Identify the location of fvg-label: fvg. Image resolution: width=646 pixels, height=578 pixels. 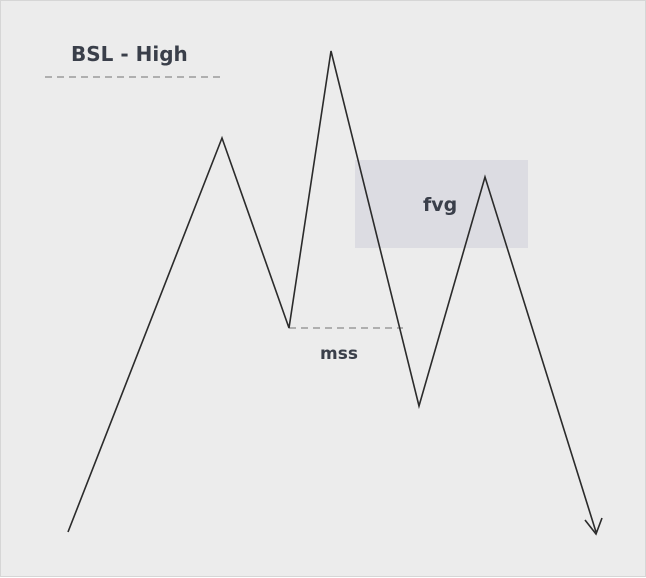
(440, 205).